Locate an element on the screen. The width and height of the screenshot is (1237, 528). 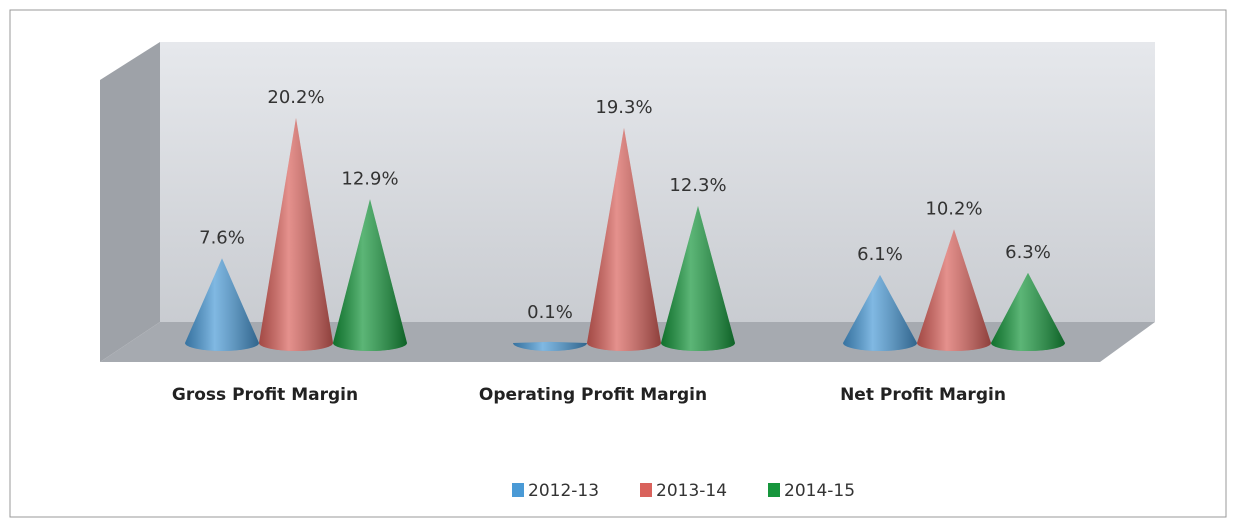
value-label: 7.6% is located at coordinates (222, 237).